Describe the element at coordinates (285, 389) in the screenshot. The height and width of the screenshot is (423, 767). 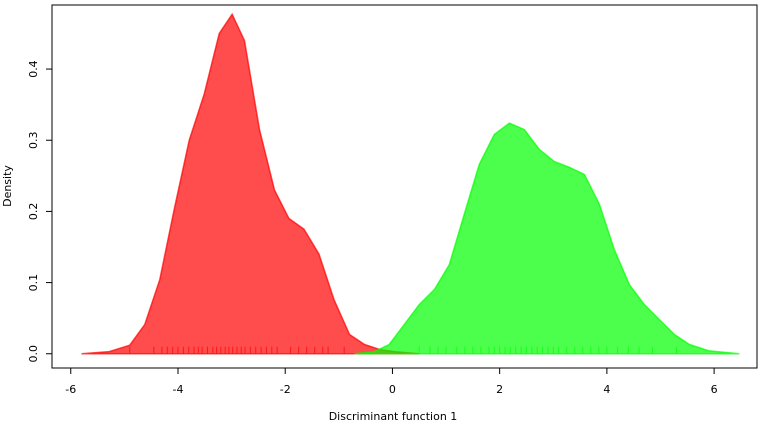
I see `x-tick-label: -2` at that location.